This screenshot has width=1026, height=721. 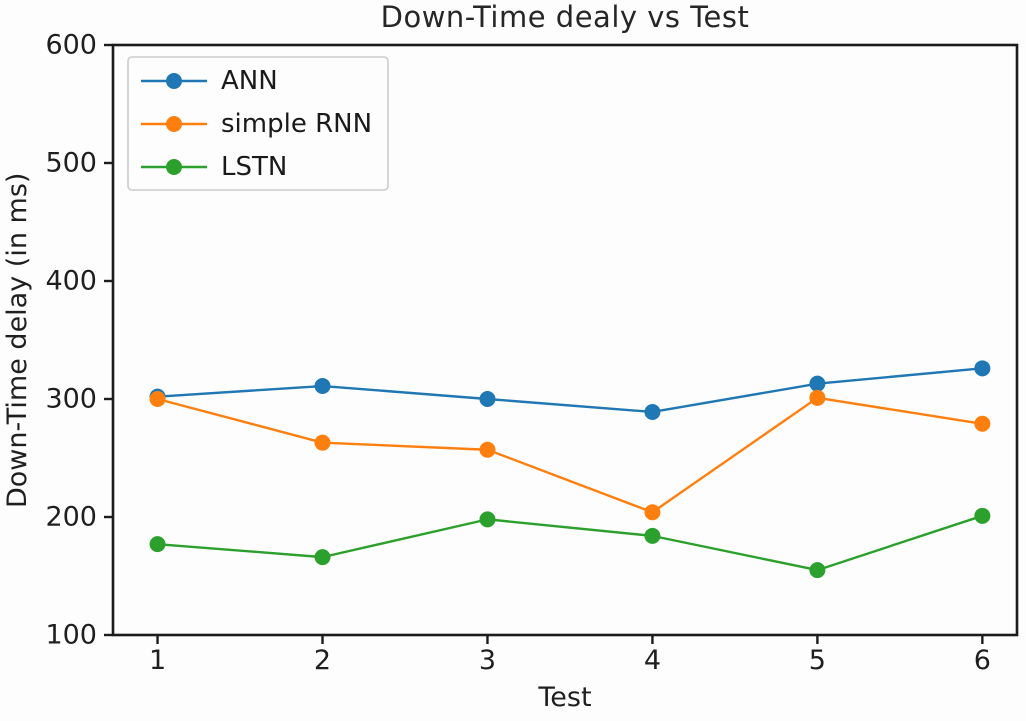 What do you see at coordinates (570, 655) in the screenshot?
I see `x-axis: 1 2 3 4 5 6` at bounding box center [570, 655].